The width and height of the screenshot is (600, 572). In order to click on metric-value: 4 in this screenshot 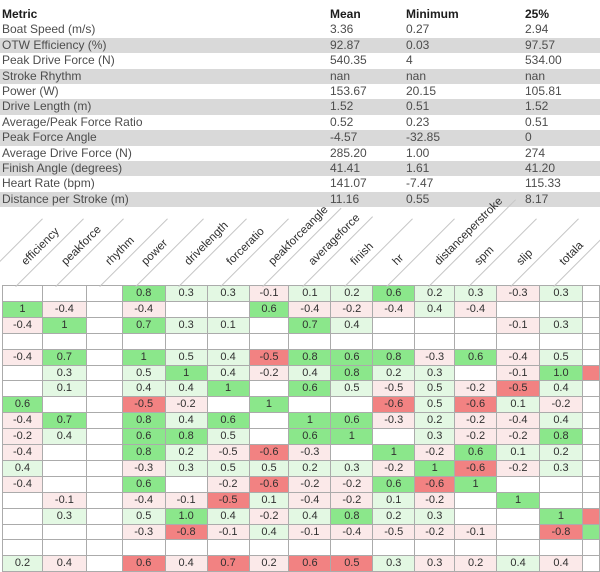, I will do `click(409, 60)`.